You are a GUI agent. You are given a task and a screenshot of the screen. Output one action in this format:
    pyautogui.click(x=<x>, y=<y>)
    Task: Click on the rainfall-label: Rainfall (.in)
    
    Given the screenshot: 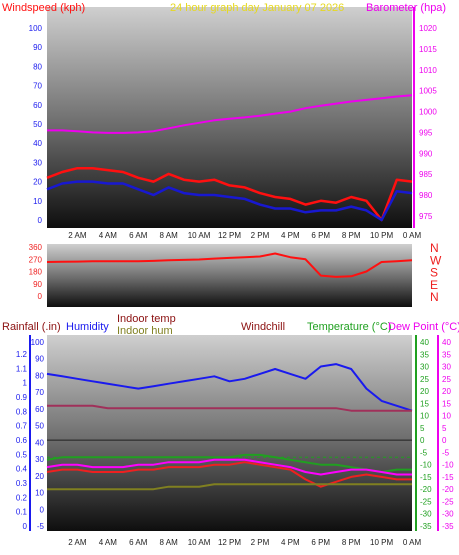 What is the action you would take?
    pyautogui.click(x=31, y=327)
    